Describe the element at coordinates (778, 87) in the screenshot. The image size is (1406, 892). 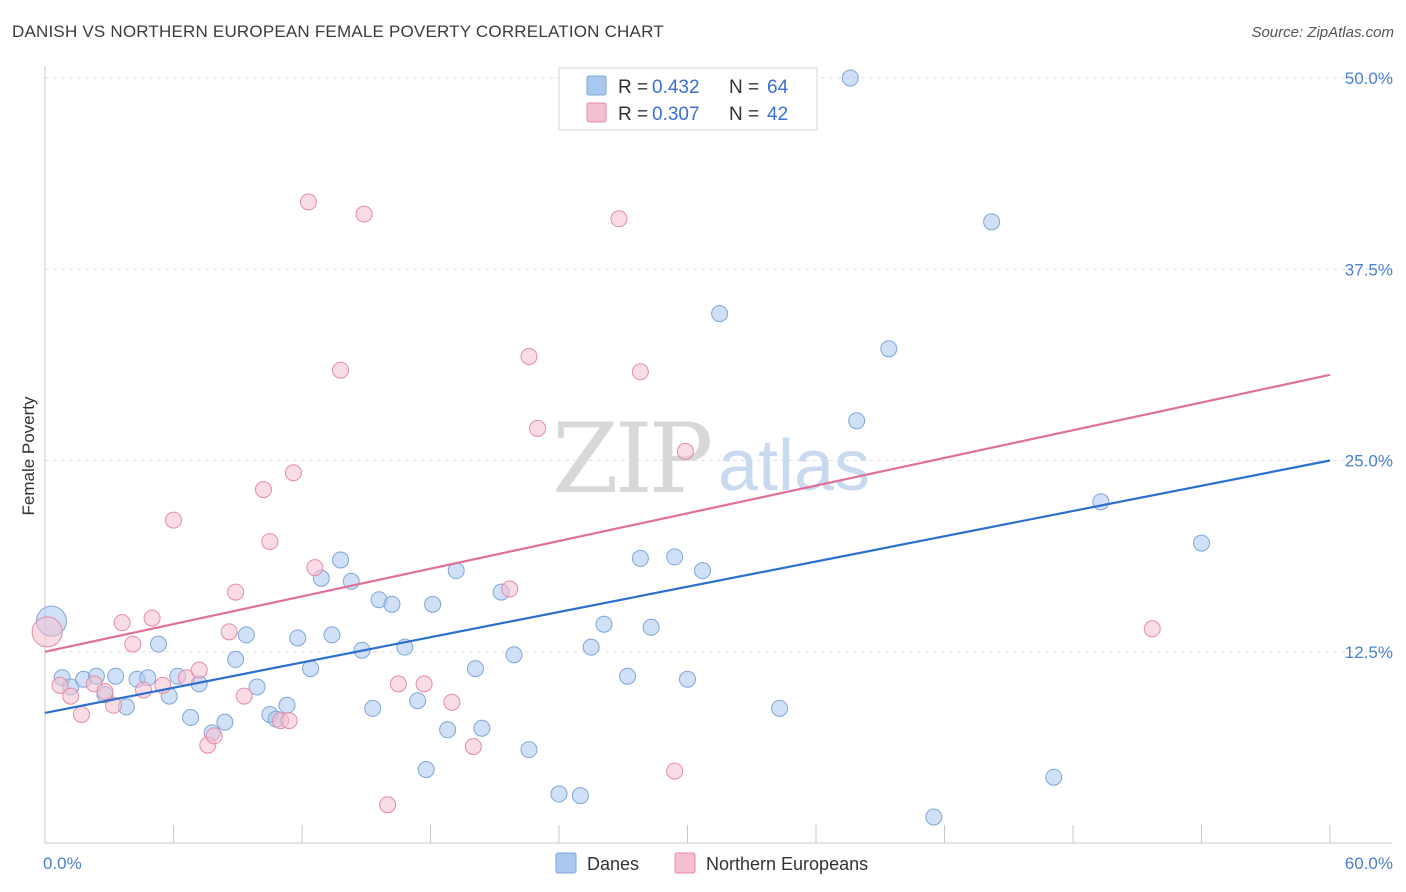
I see `legend-n-value-danes: 64` at that location.